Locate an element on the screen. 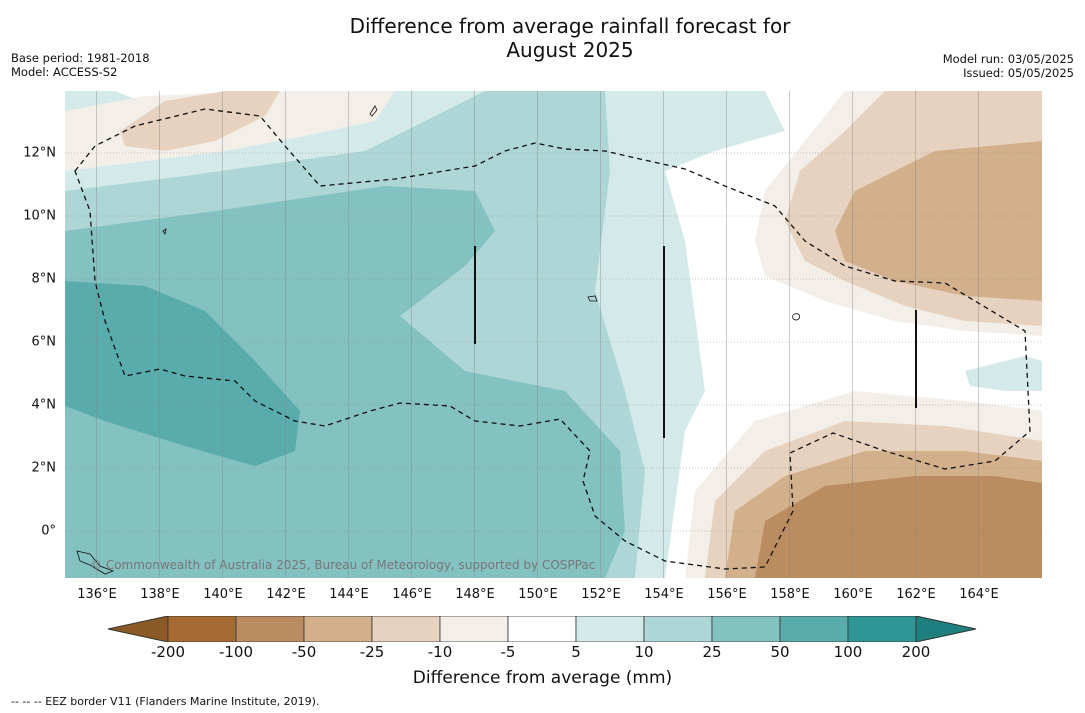  y-tick-label: 2°N is located at coordinates (44, 468).